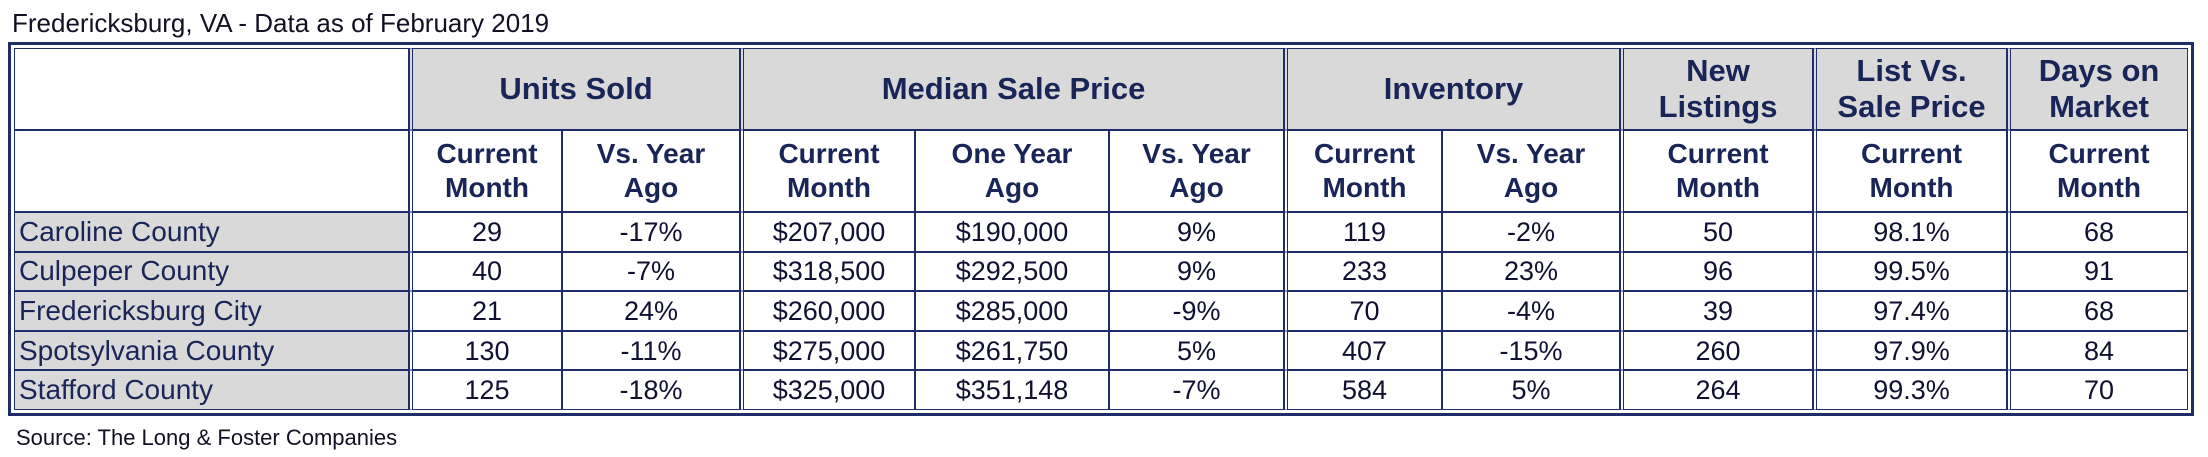 The width and height of the screenshot is (2208, 457). I want to click on subheader-line1: One Year, so click(1012, 153).